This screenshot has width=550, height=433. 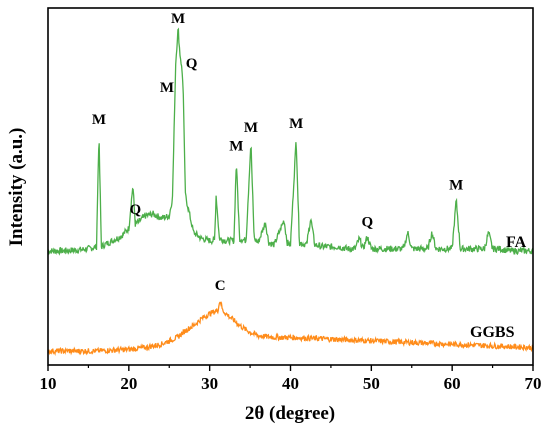 What do you see at coordinates (290, 413) in the screenshot?
I see `x-axis-title: 2θ (degree)` at bounding box center [290, 413].